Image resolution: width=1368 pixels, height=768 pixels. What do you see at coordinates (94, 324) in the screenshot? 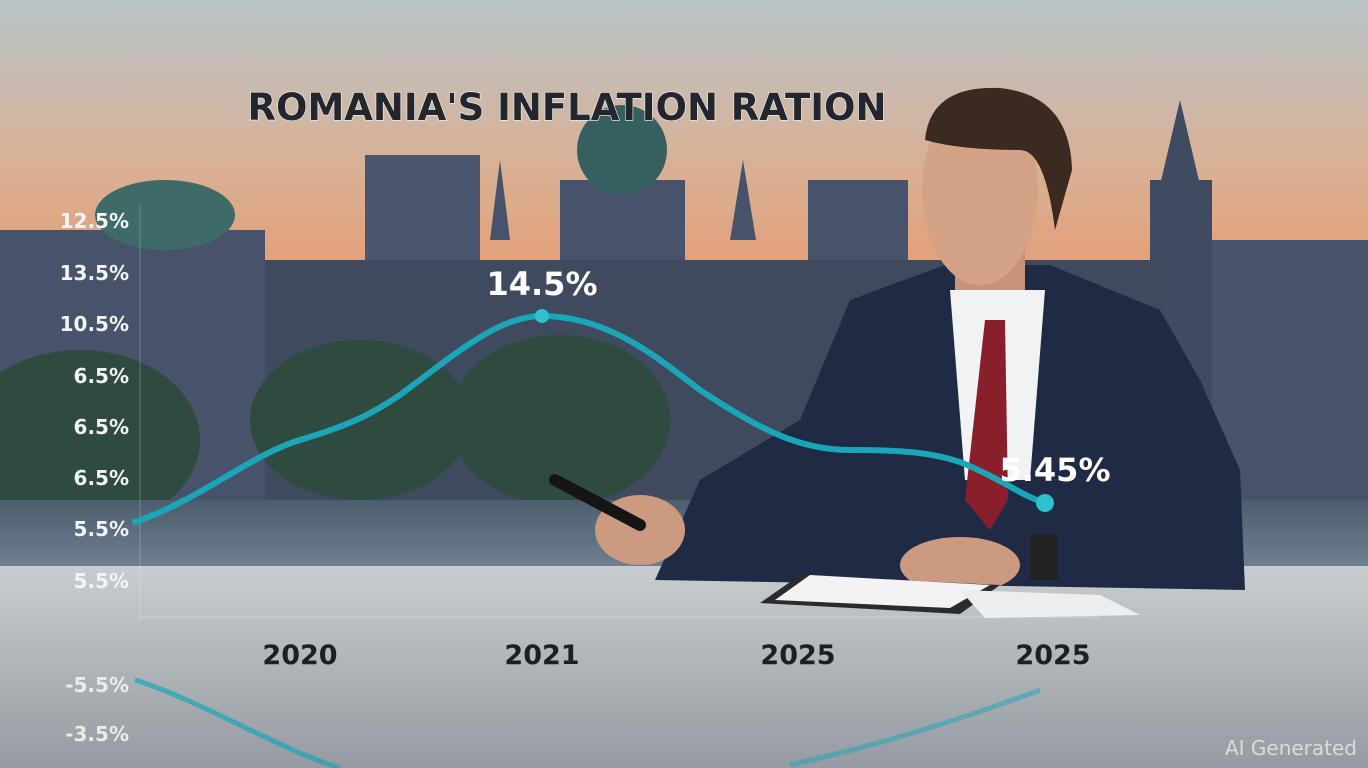
I see `y-label: 10.5%` at bounding box center [94, 324].